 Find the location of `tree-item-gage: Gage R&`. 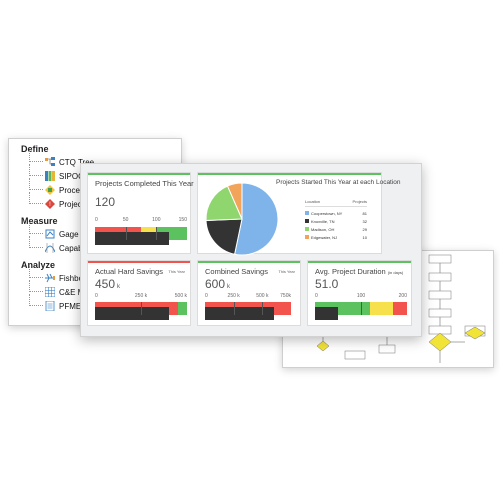

tree-item-gage: Gage R& is located at coordinates (60, 231).